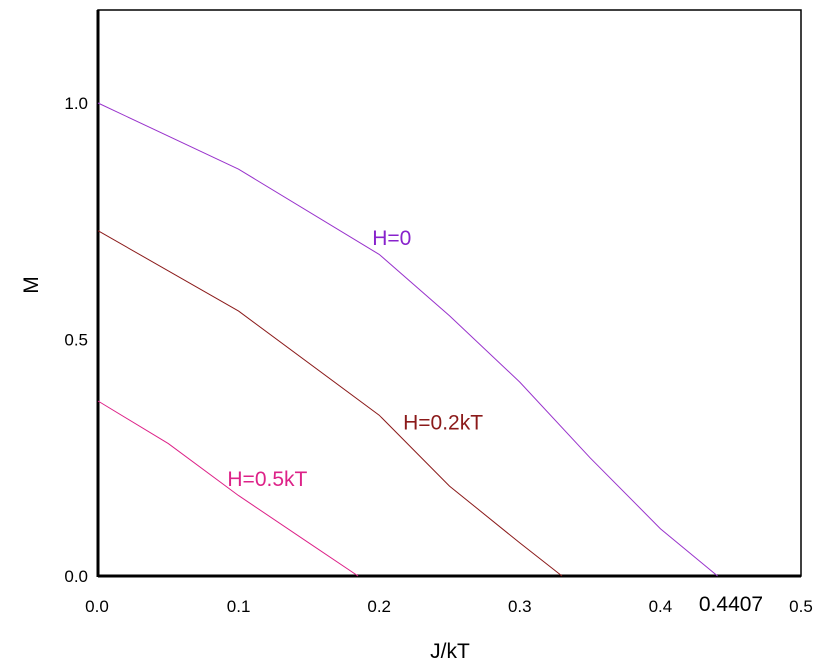 This screenshot has width=817, height=665. What do you see at coordinates (450, 651) in the screenshot?
I see `x-axis-title: J/kT` at bounding box center [450, 651].